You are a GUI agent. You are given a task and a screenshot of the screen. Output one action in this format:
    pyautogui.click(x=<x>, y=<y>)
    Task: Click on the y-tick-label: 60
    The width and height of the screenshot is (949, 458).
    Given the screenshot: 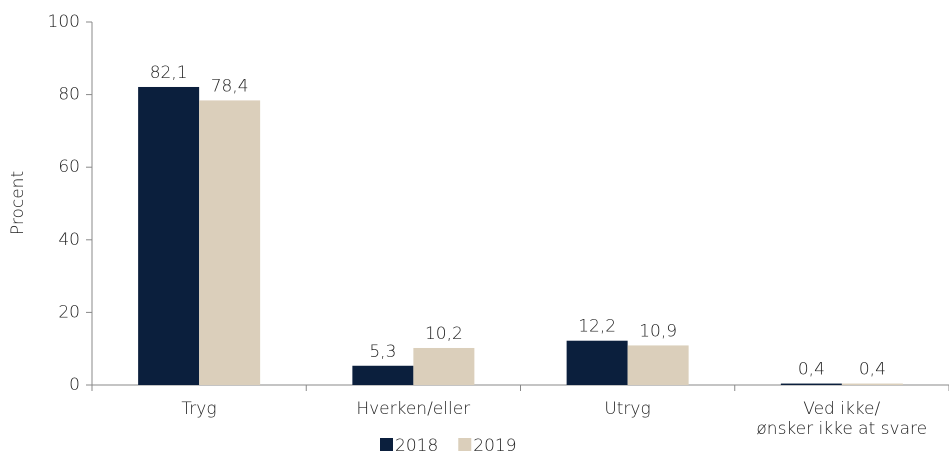 What is the action you would take?
    pyautogui.click(x=69, y=167)
    